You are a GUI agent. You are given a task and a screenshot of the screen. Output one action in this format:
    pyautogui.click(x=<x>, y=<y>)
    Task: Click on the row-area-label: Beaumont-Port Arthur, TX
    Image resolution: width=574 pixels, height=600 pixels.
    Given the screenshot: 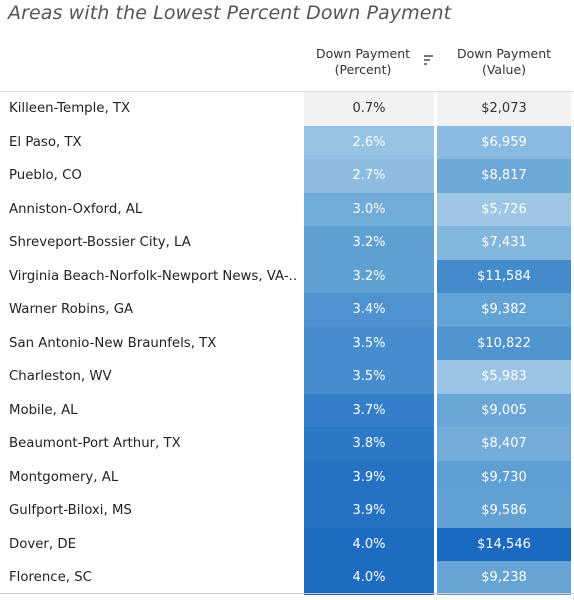 What is the action you would take?
    pyautogui.click(x=95, y=443)
    